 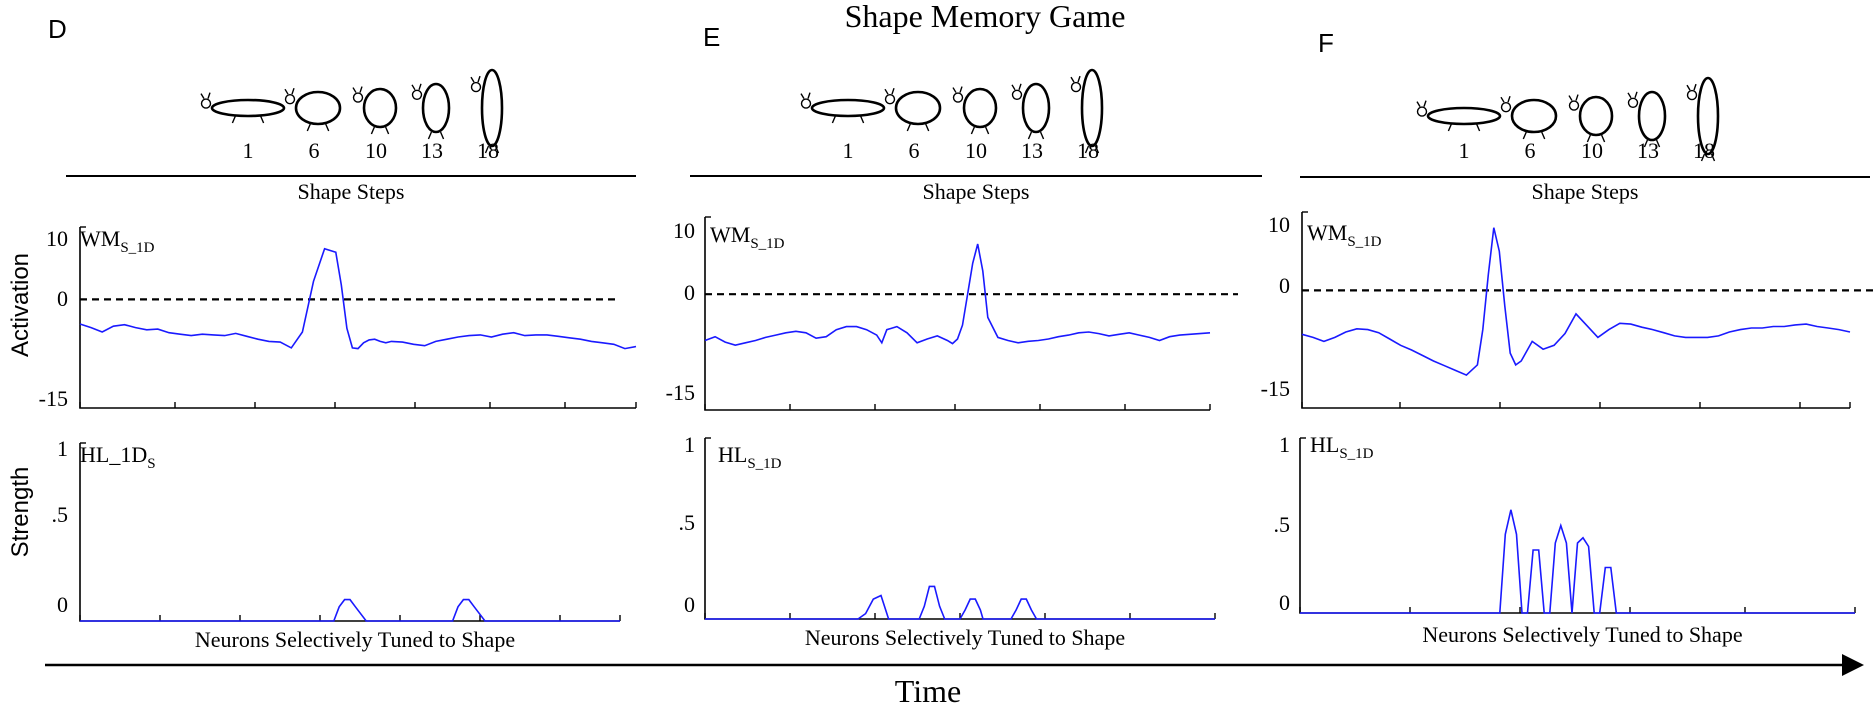 I want to click on hl-series-main: HL_1D, so click(x=113, y=454).